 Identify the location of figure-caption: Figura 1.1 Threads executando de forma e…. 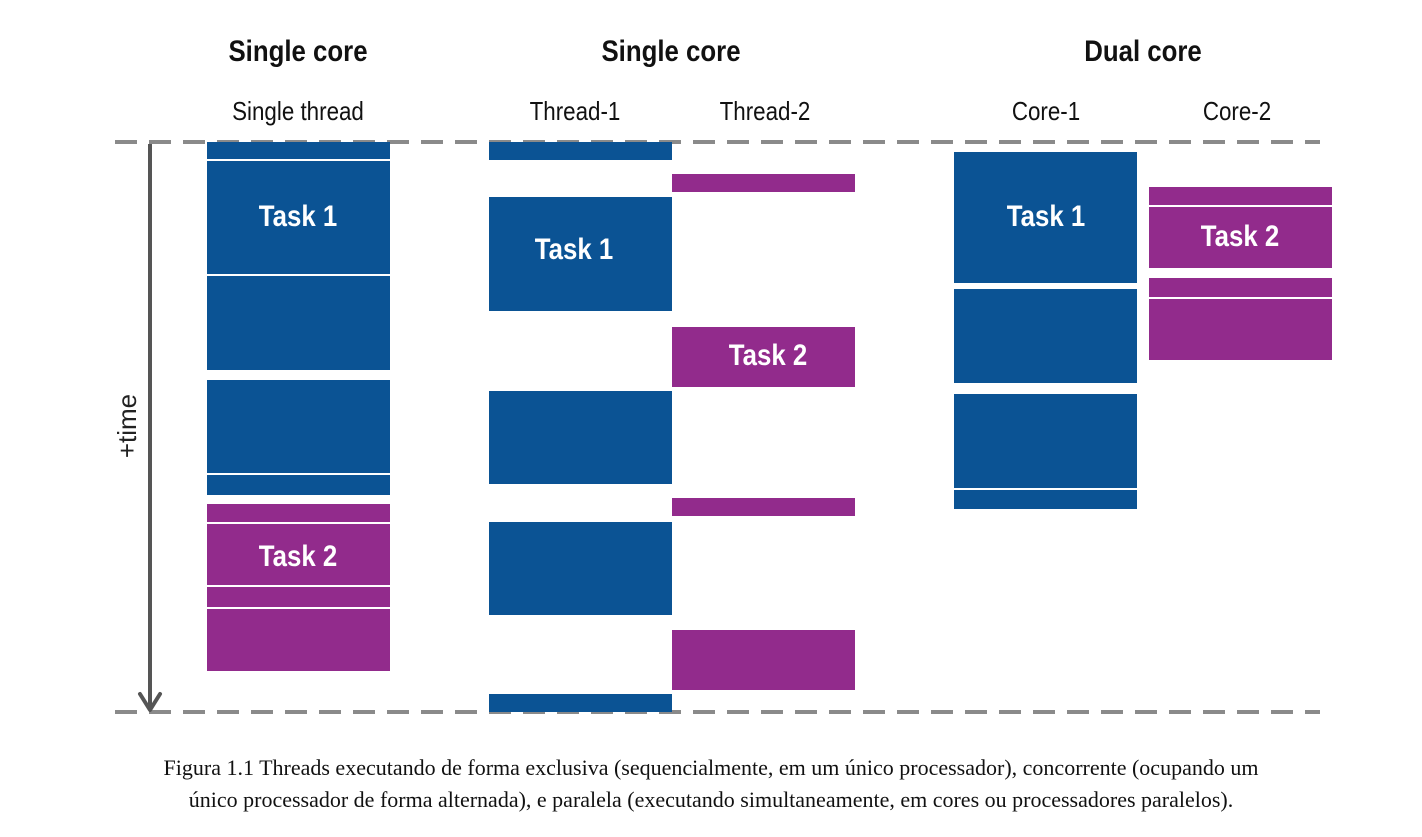
(711, 784).